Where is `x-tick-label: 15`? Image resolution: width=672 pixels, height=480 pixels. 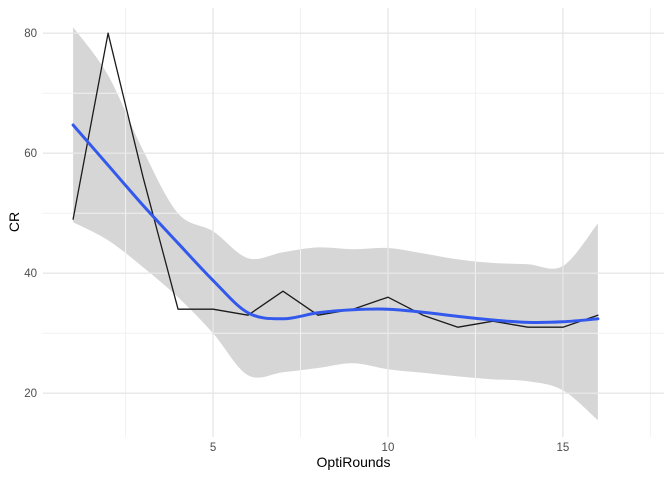 x-tick-label: 15 is located at coordinates (562, 448).